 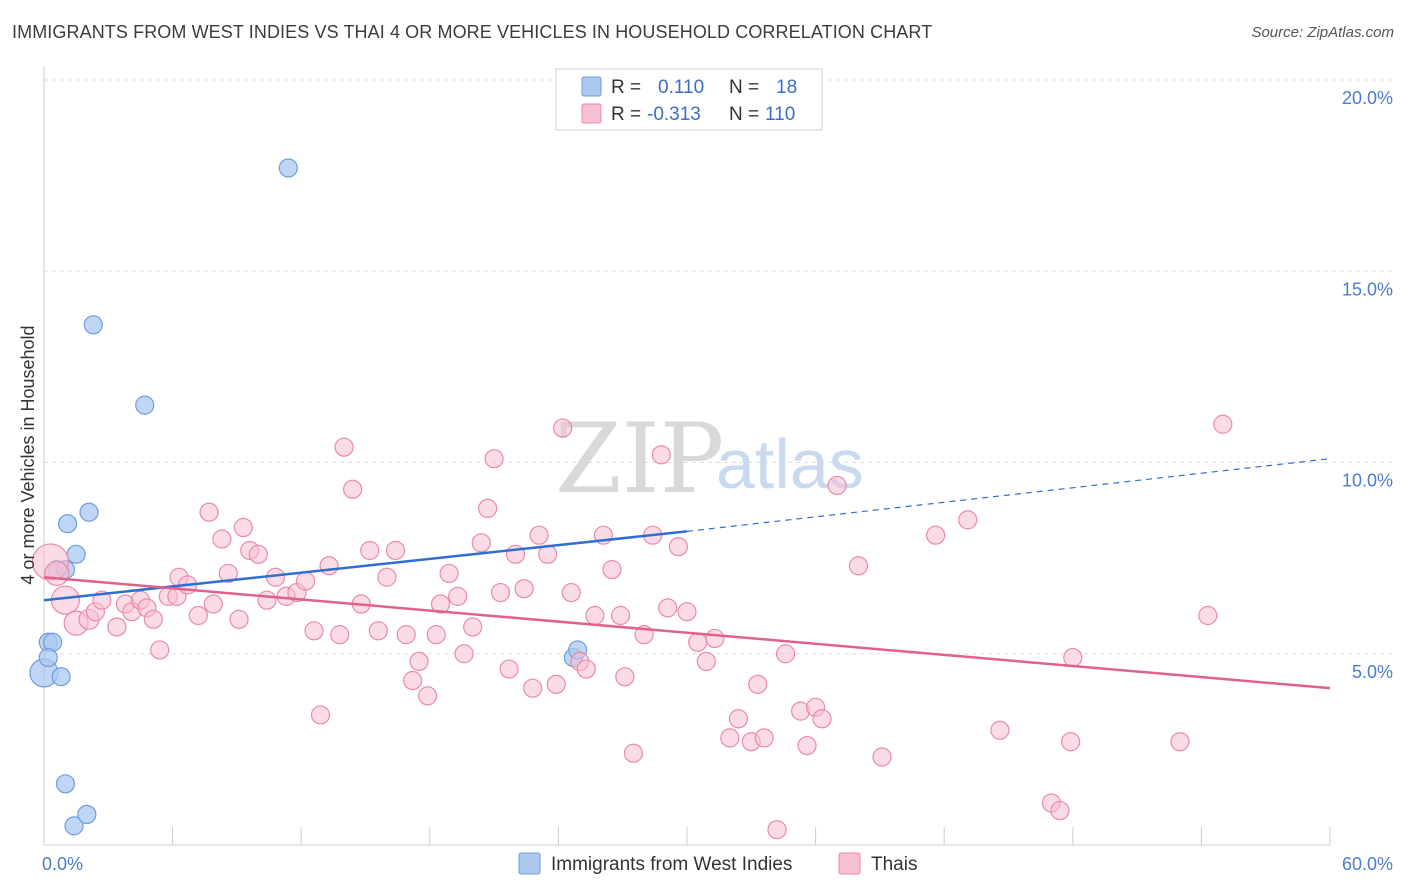 I want to click on watermark: ZIP atlas, so click(x=709, y=459).